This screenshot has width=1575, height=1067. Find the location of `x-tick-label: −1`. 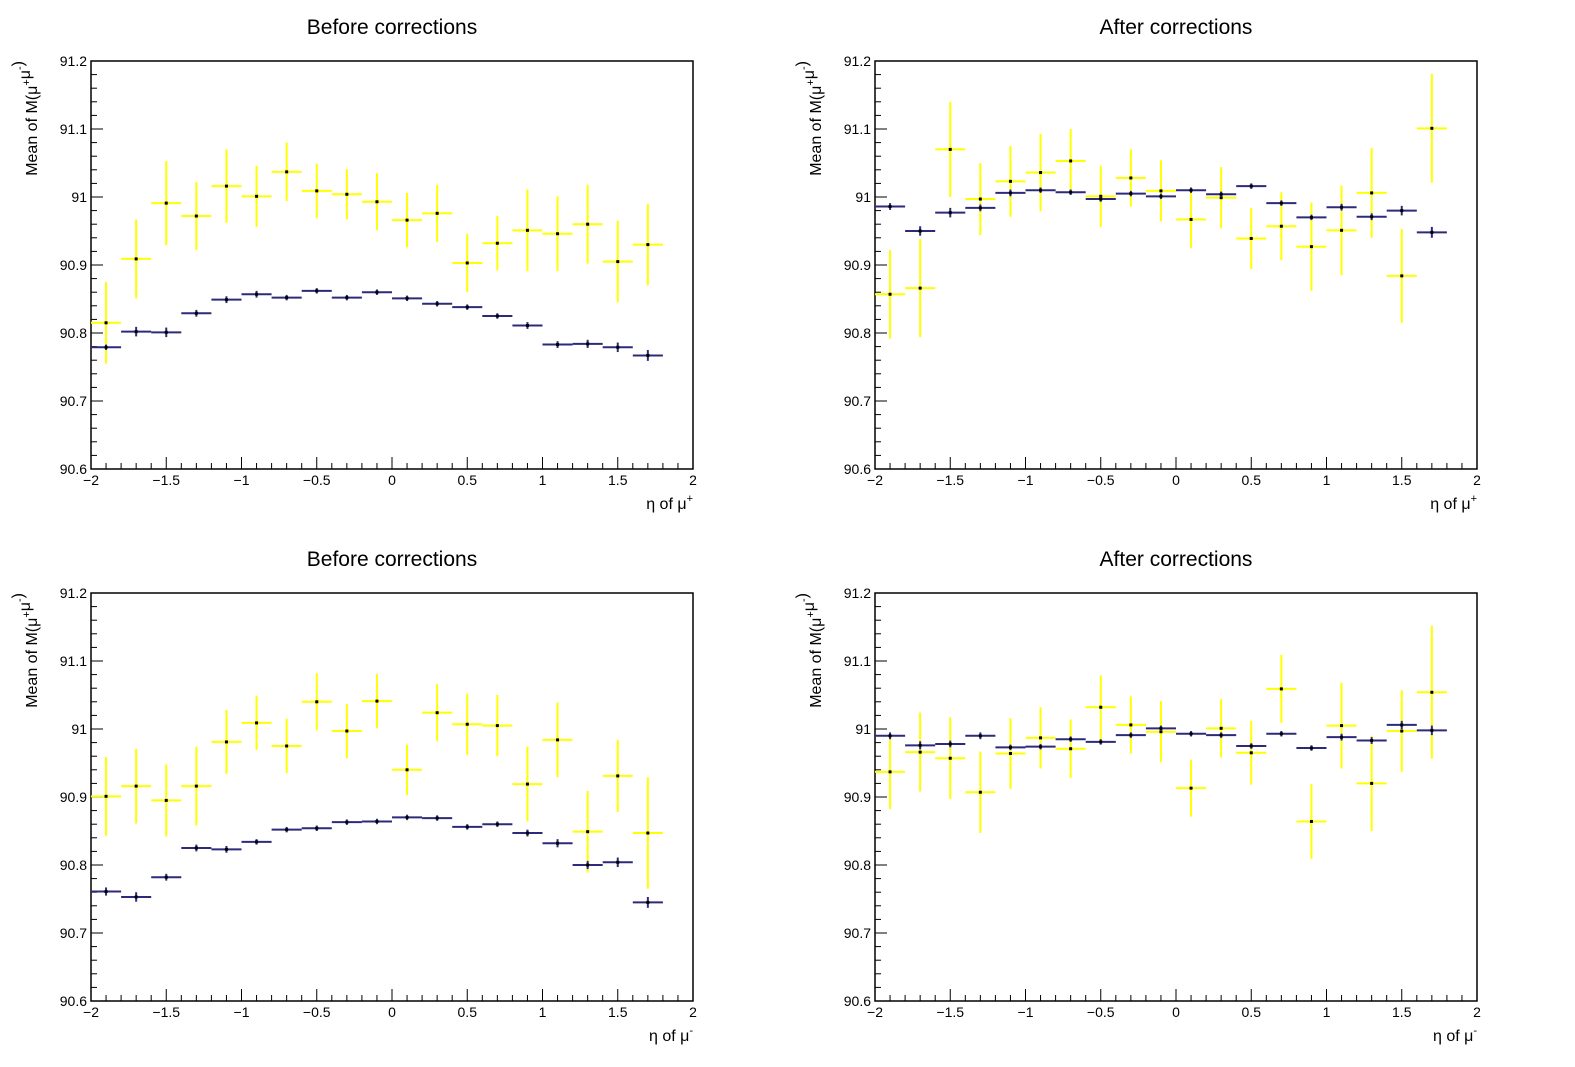

x-tick-label: −1 is located at coordinates (1026, 1012).